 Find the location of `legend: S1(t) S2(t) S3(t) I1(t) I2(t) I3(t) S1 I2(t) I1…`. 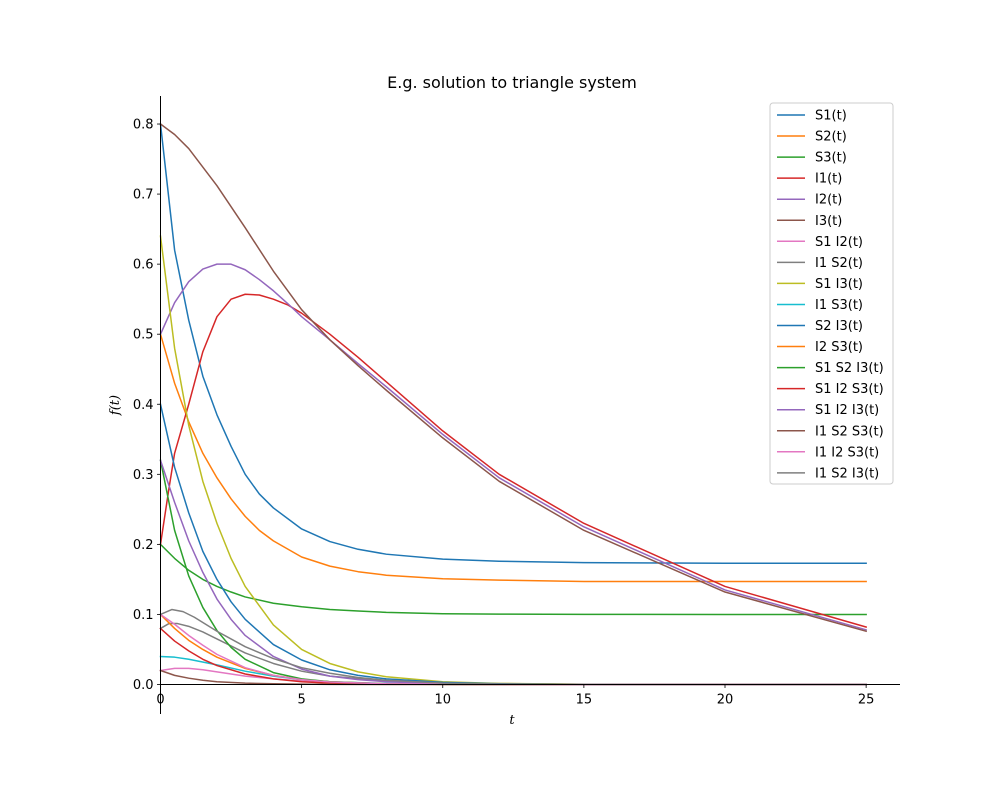

legend: S1(t) S2(t) S3(t) I1(t) I2(t) I3(t) S1 I2(t) I1… is located at coordinates (831, 293).